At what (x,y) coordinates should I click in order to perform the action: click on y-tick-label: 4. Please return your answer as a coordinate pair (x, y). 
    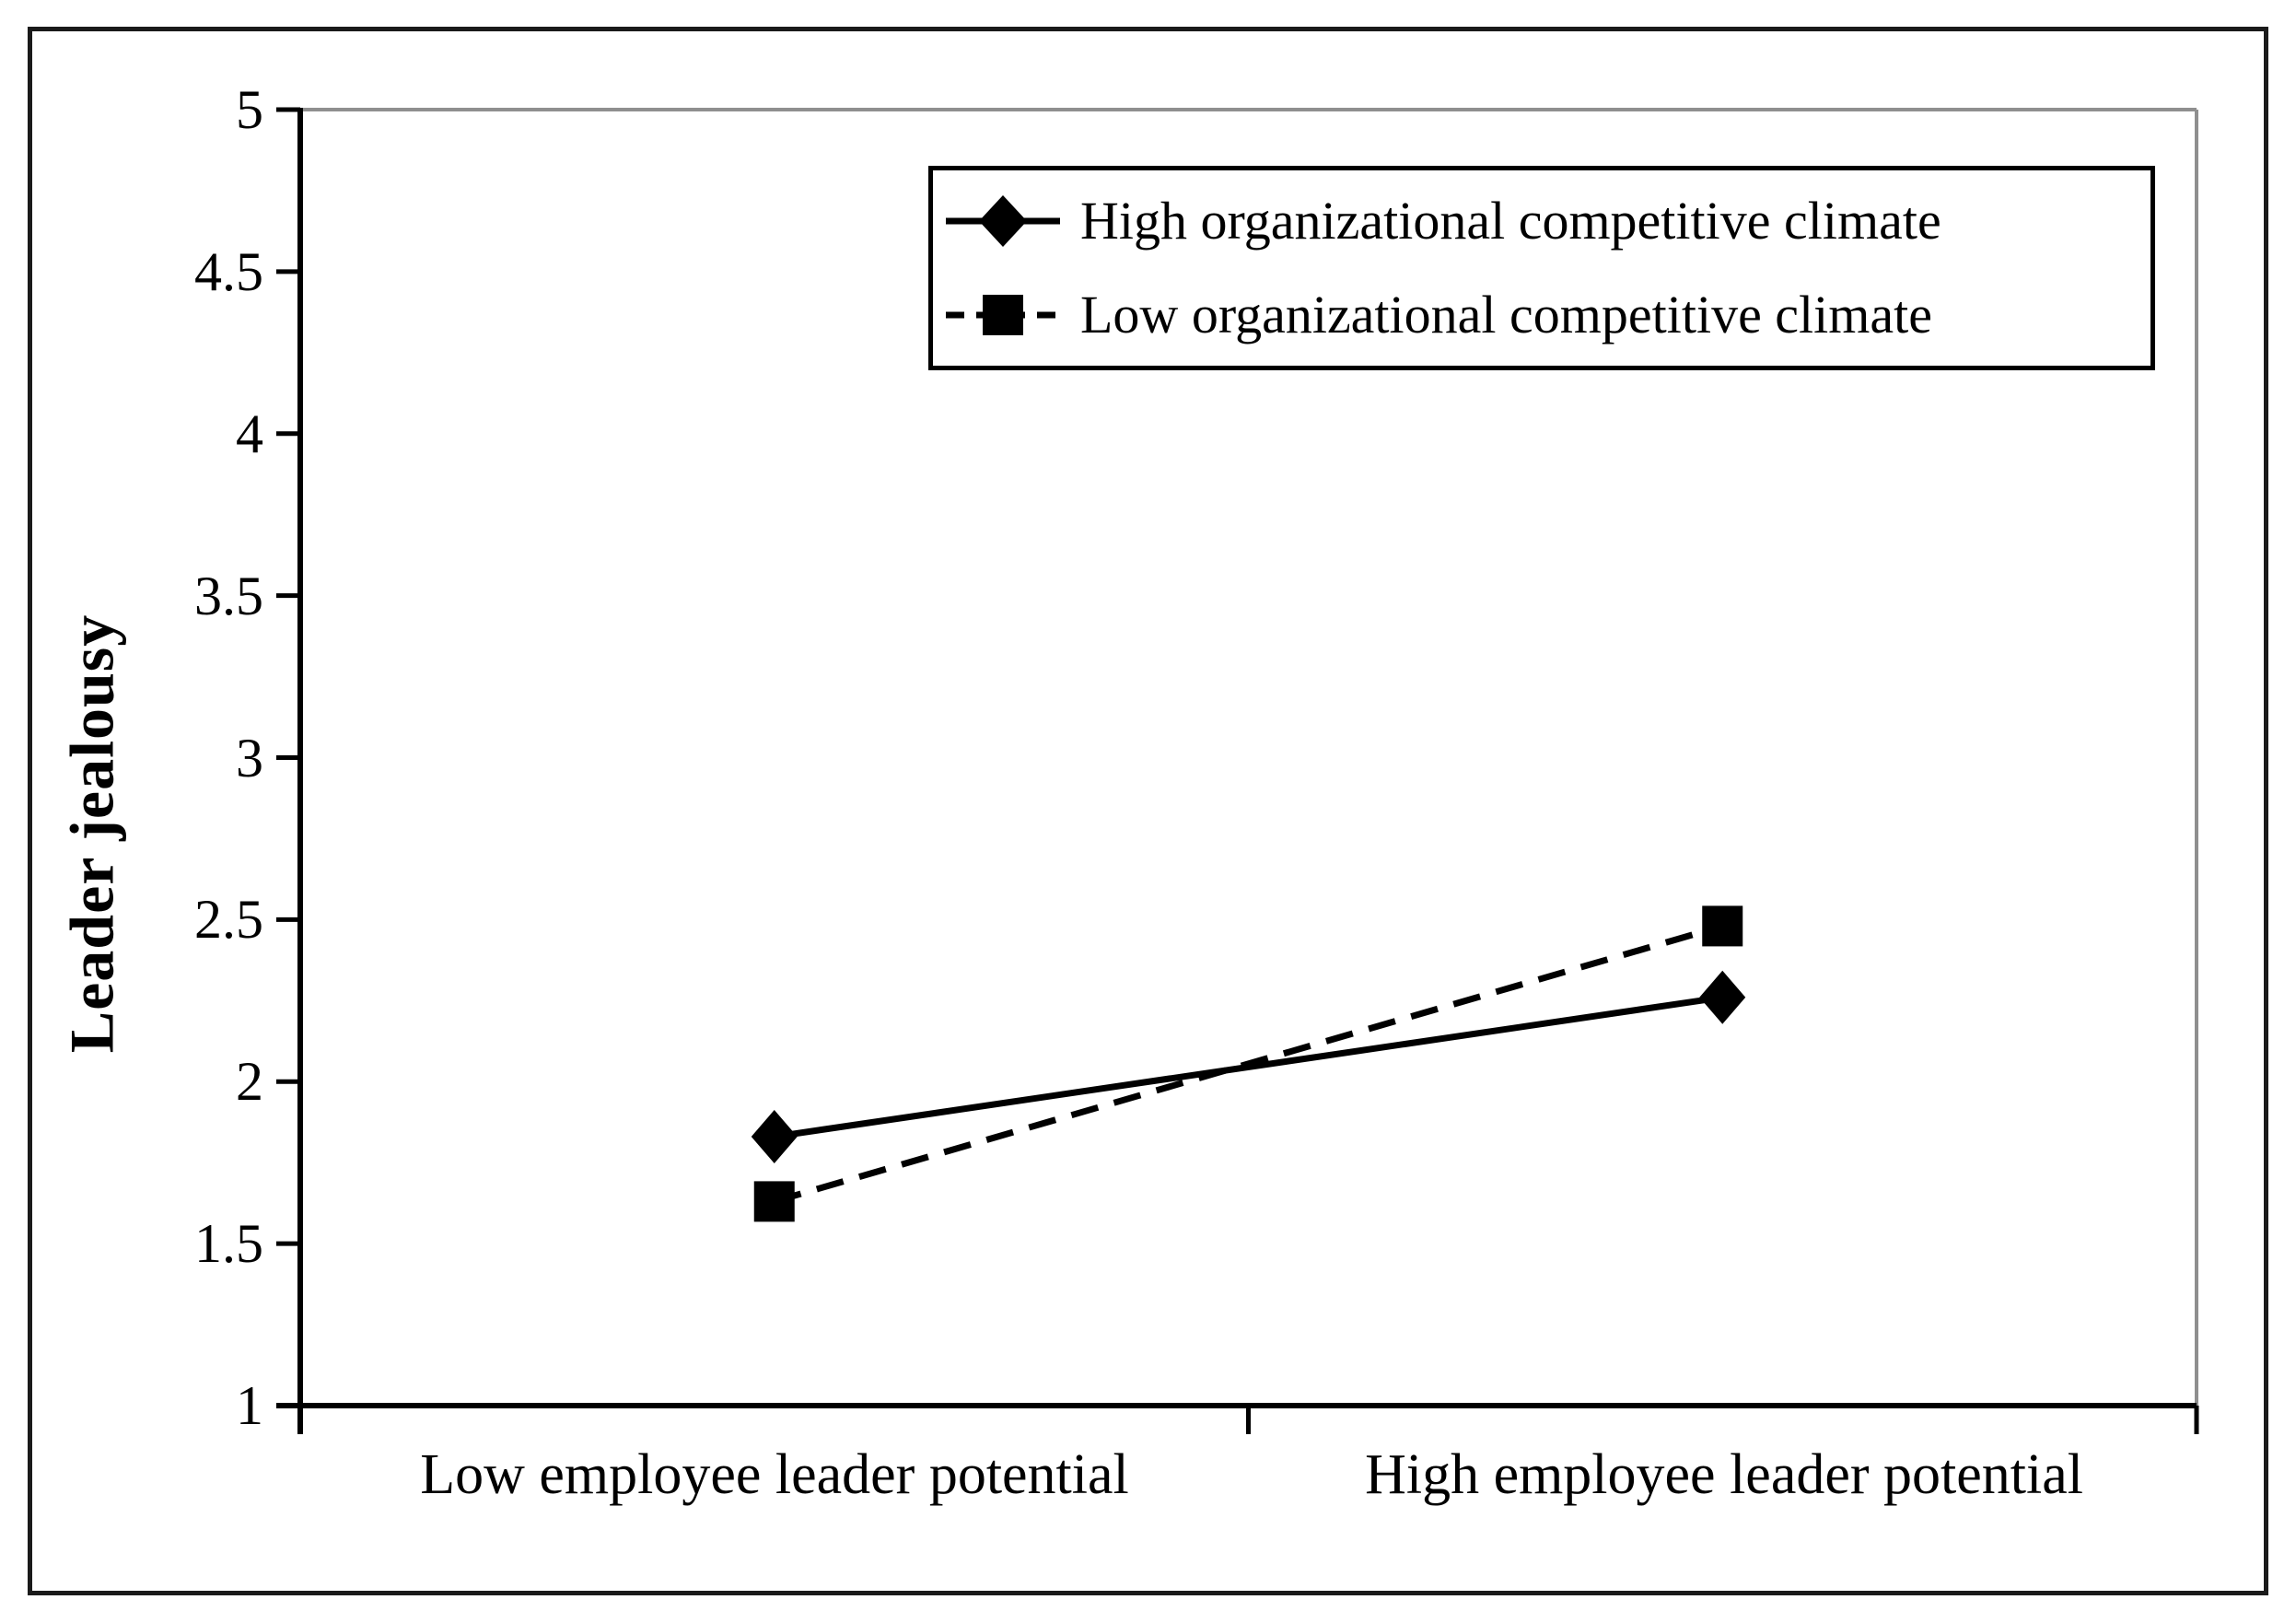
    Looking at the image, I should click on (249, 433).